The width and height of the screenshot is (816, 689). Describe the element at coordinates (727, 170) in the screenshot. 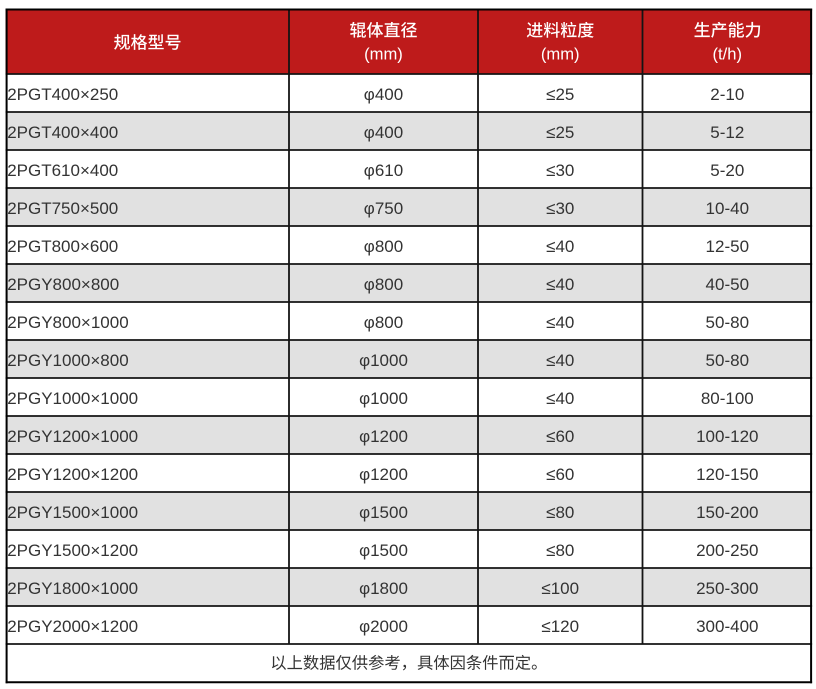

I see `svg-text: 5-20` at that location.